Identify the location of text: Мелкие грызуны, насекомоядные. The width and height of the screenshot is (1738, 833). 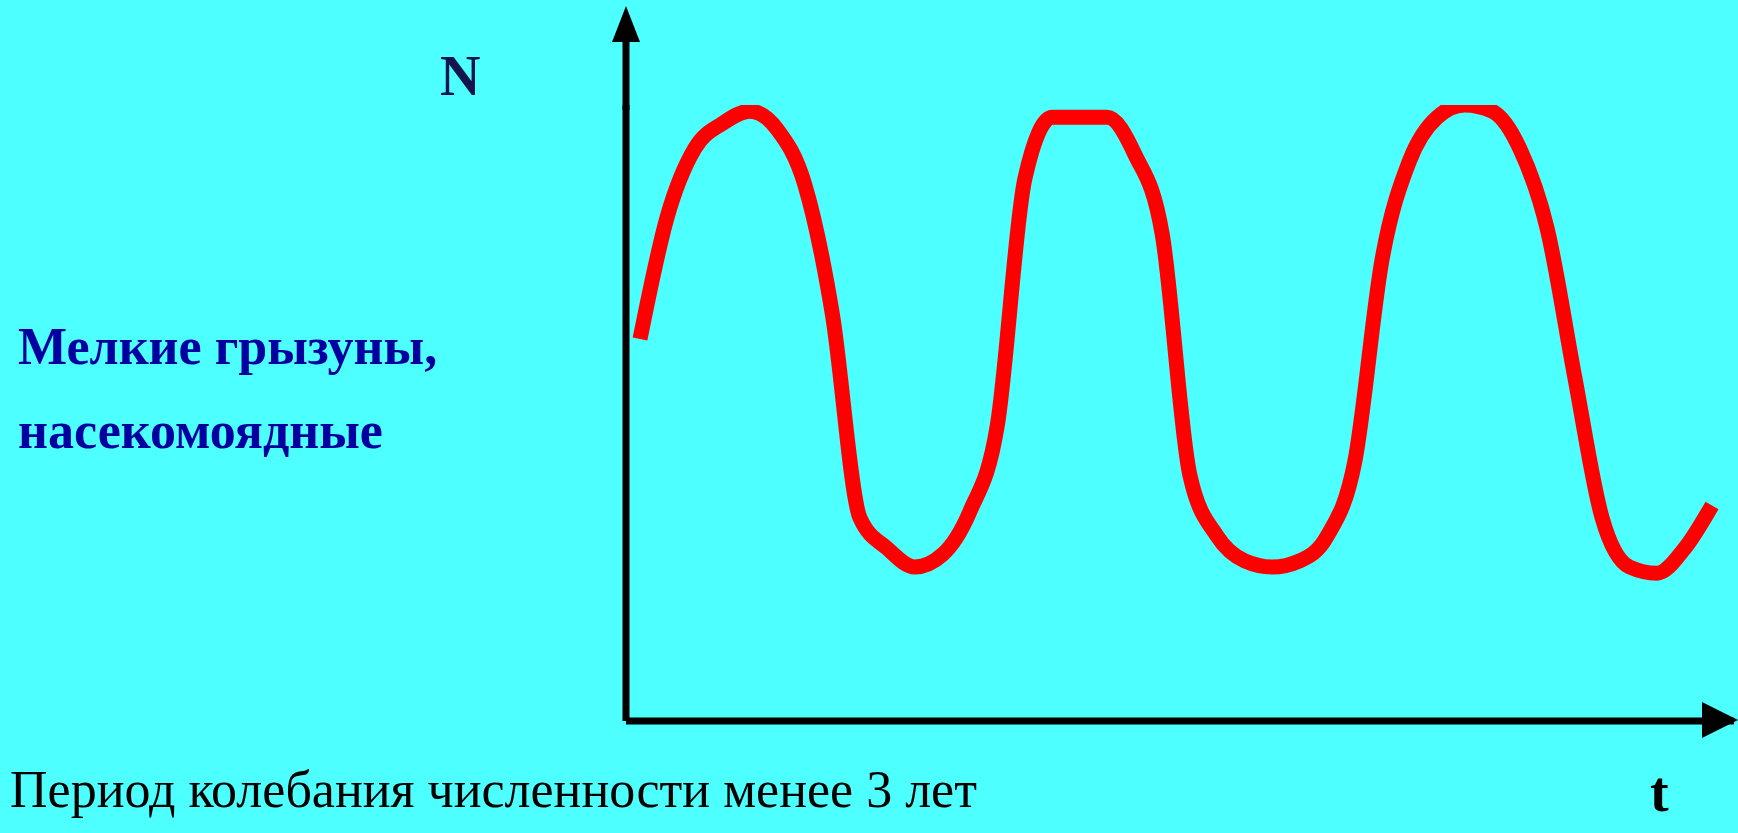
(228, 389).